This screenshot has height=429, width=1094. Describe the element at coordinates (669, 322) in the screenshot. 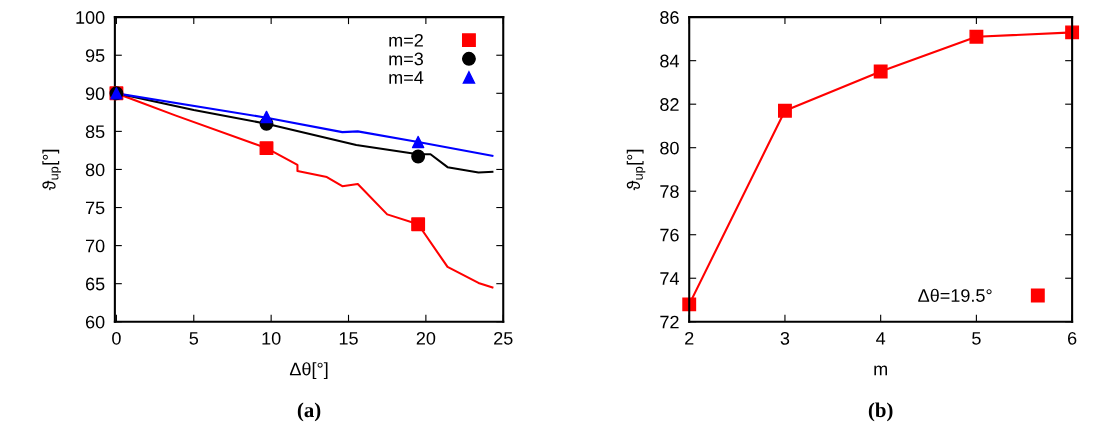

I see `y-tick-label: 72` at that location.